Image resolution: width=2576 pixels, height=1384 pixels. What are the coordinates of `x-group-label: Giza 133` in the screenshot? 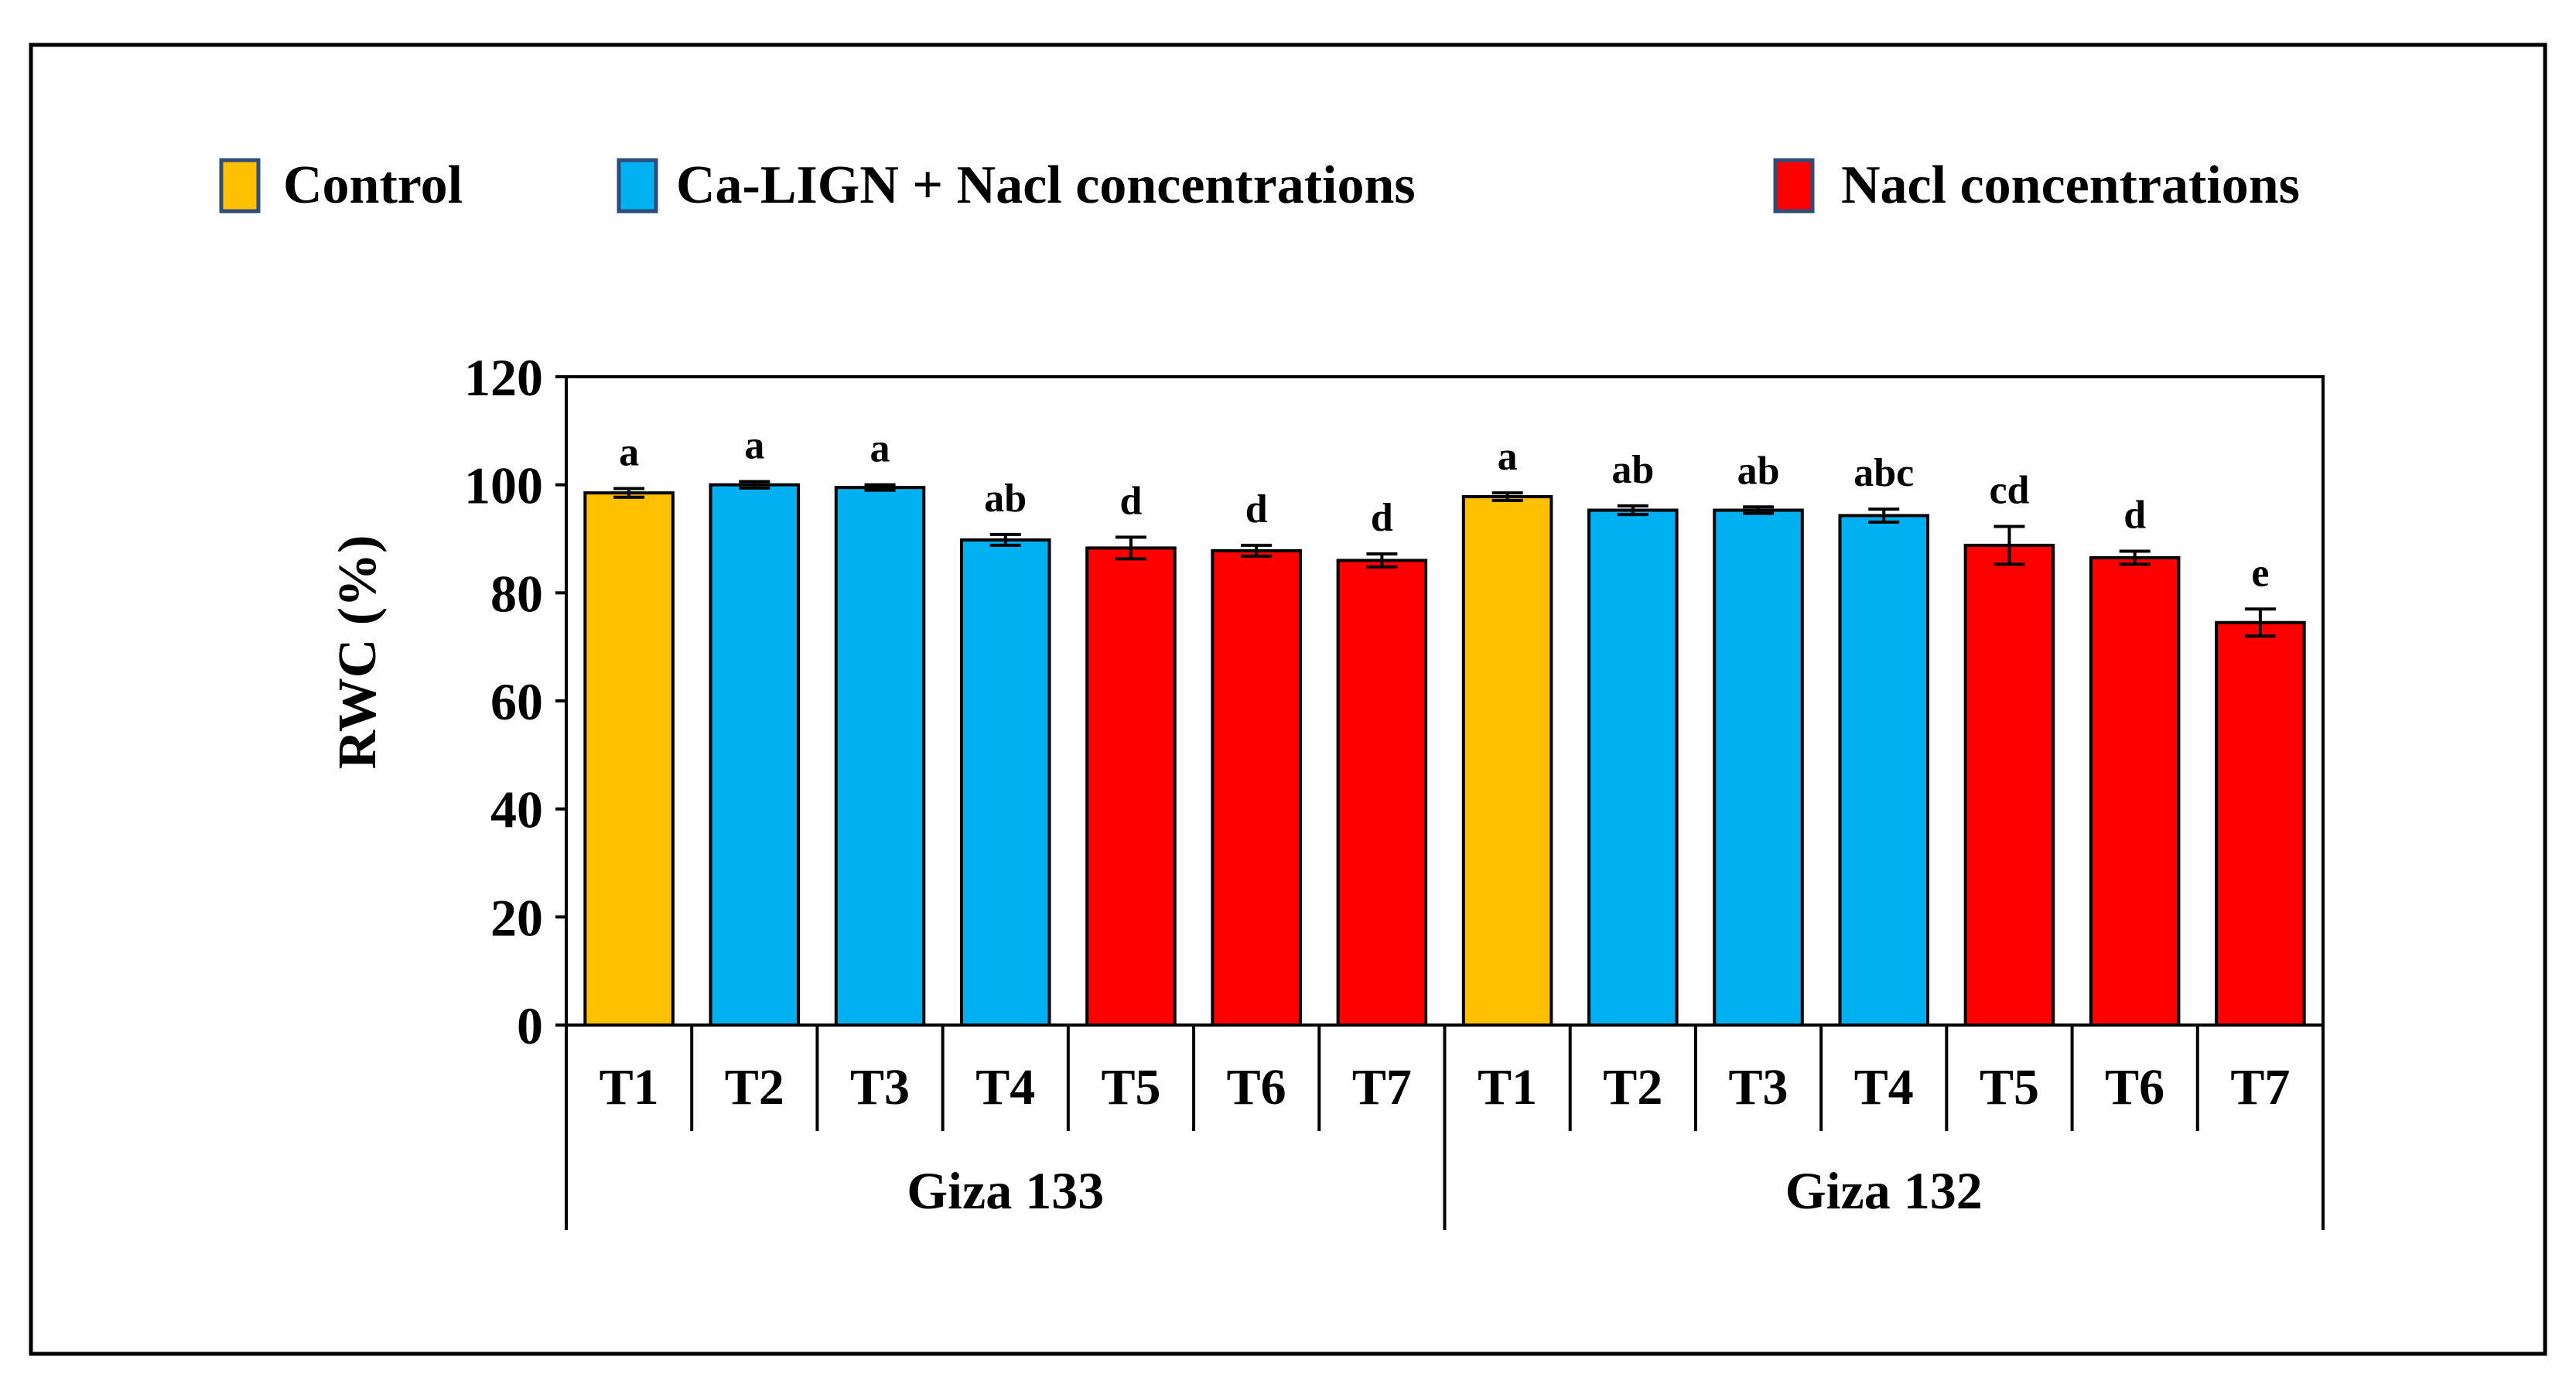 It's located at (1006, 1190).